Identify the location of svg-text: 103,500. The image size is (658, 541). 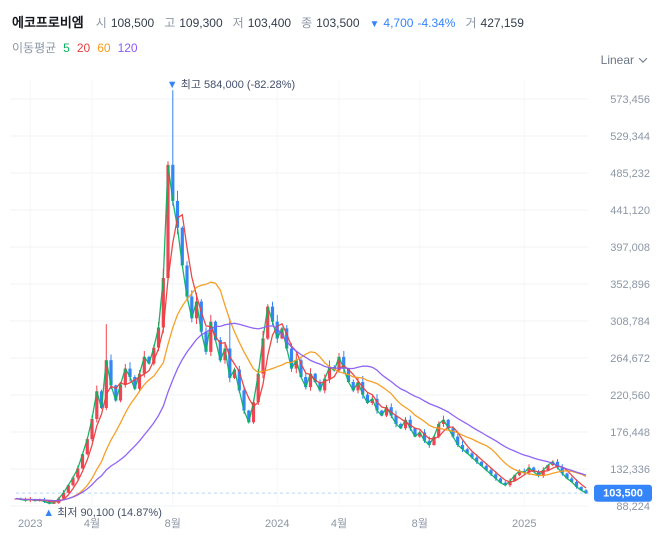
(623, 494).